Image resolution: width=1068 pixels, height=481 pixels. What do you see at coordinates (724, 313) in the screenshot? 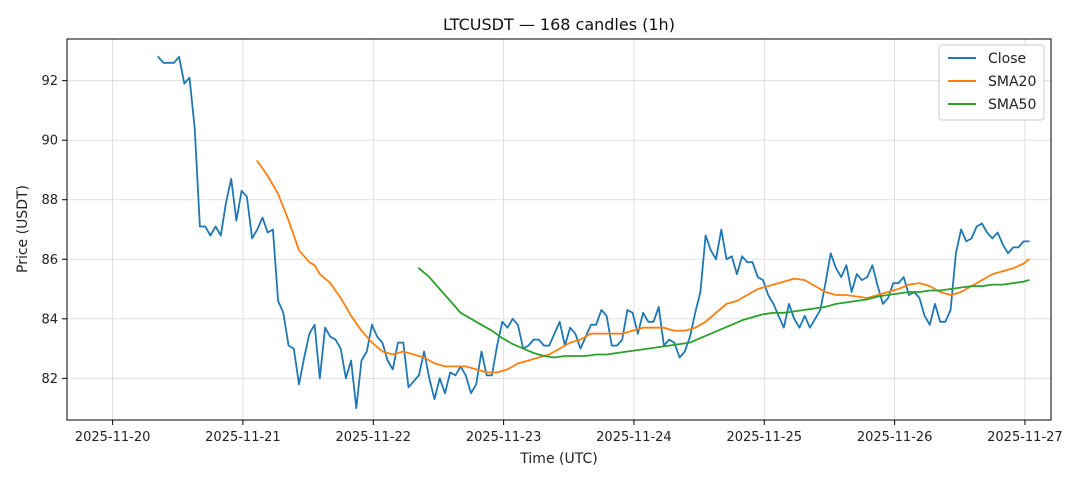
I see `series-line-sma50` at bounding box center [724, 313].